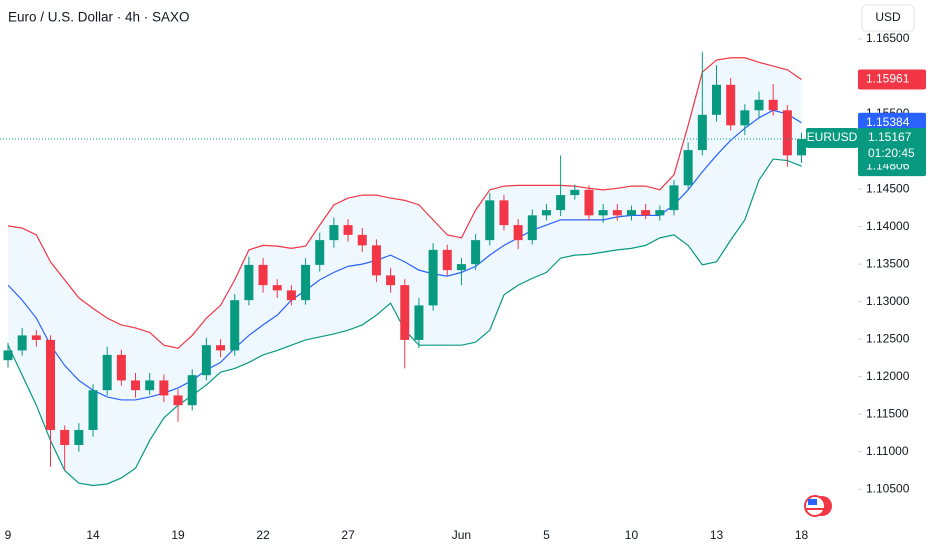  Describe the element at coordinates (99, 17) in the screenshot. I see `chart-title: Euro / U.S. Dollar · 4h · SAXO` at that location.